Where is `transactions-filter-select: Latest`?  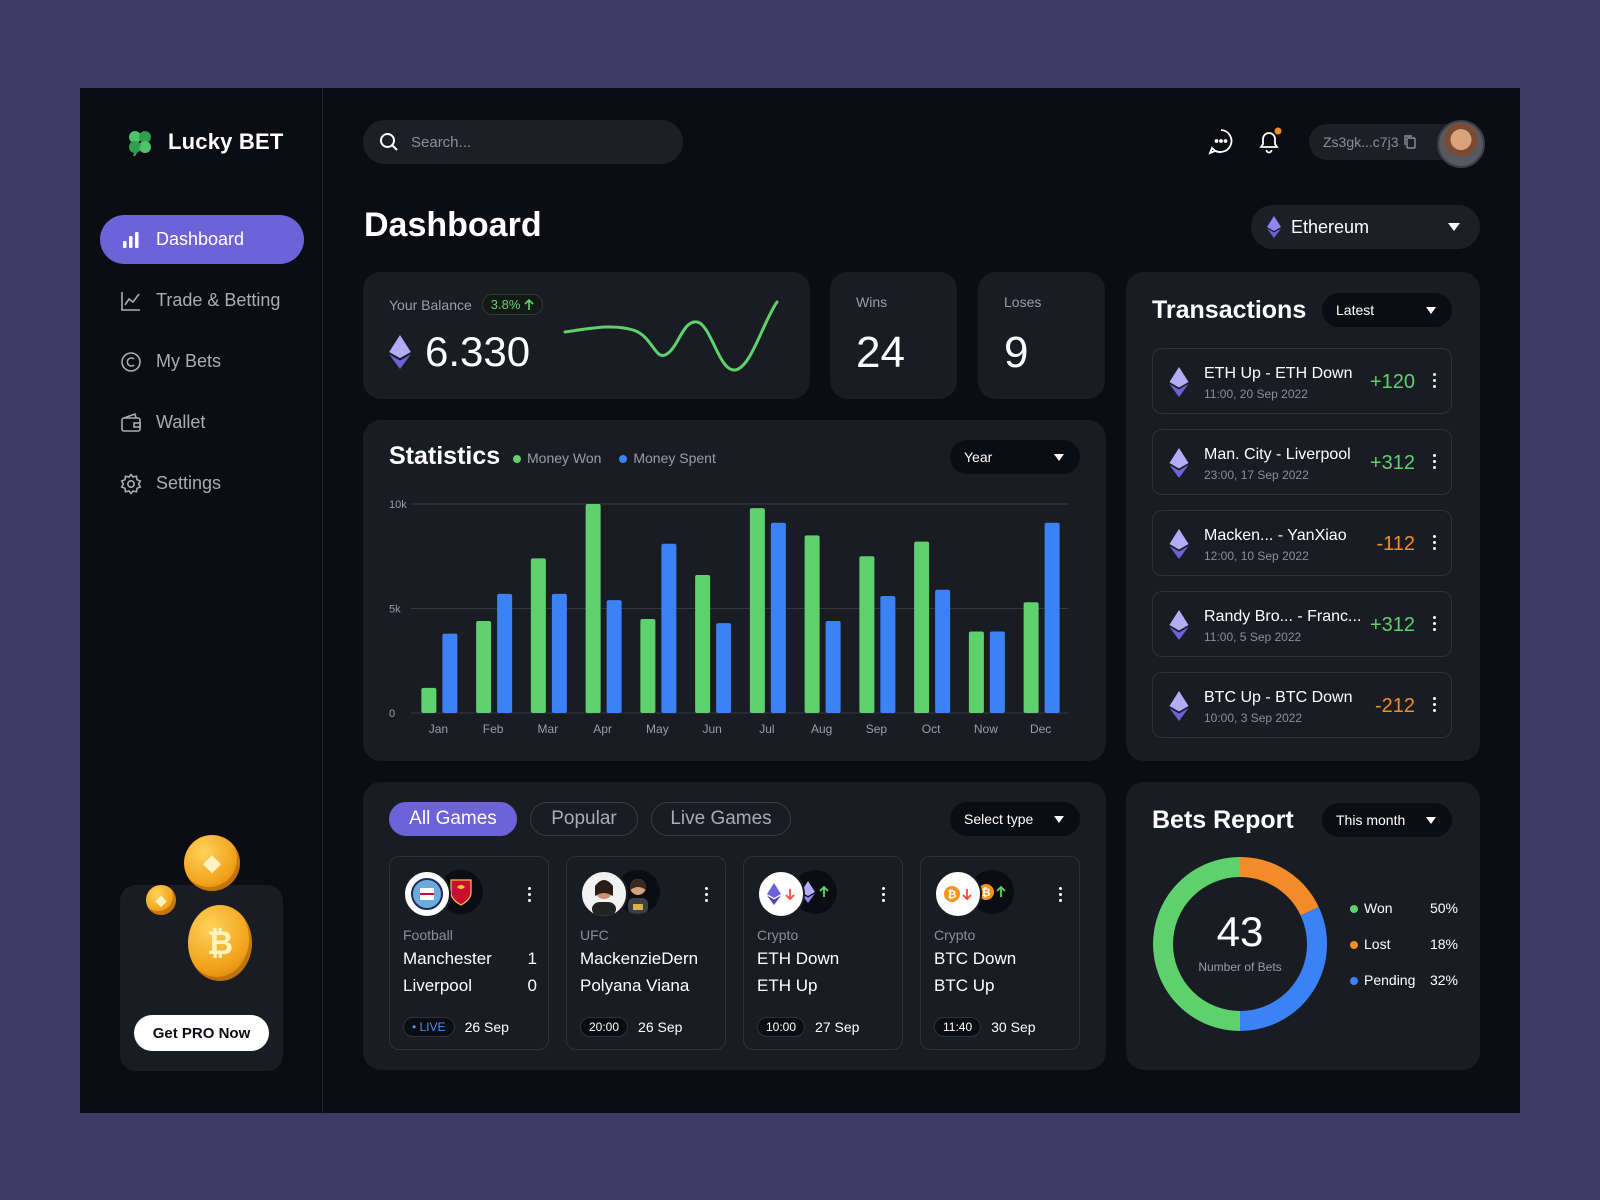
transactions-filter-select: Latest is located at coordinates (1387, 310).